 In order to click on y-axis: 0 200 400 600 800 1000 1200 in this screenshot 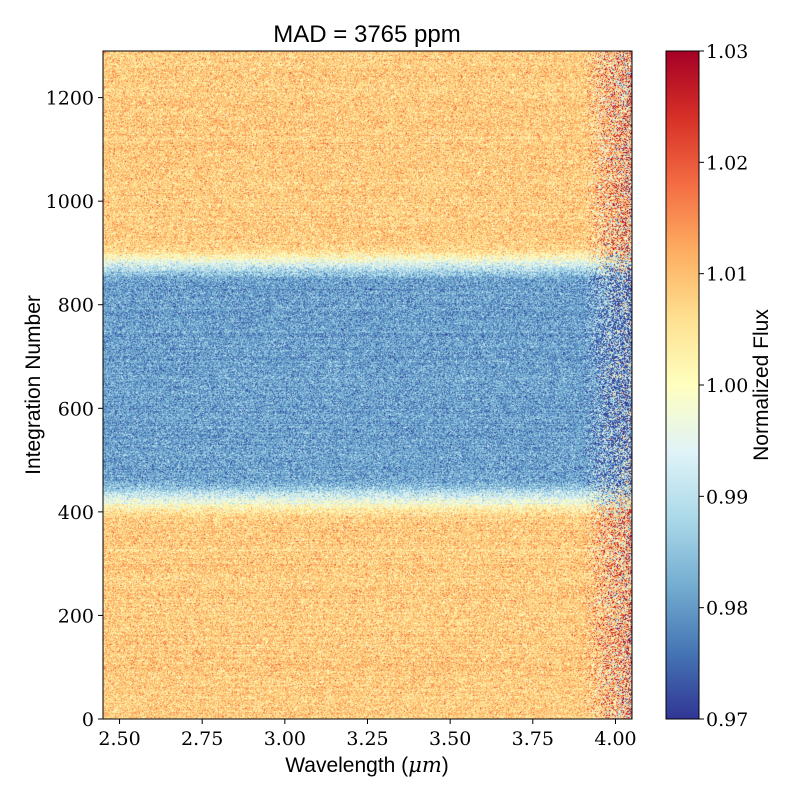, I will do `click(74, 409)`.